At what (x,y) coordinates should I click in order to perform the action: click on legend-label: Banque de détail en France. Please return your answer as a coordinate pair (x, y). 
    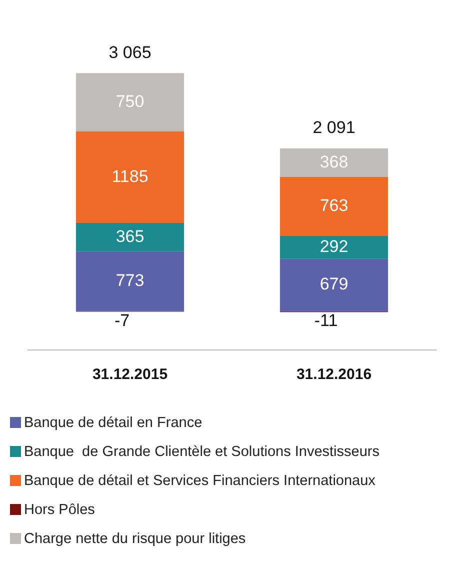
    Looking at the image, I should click on (113, 422).